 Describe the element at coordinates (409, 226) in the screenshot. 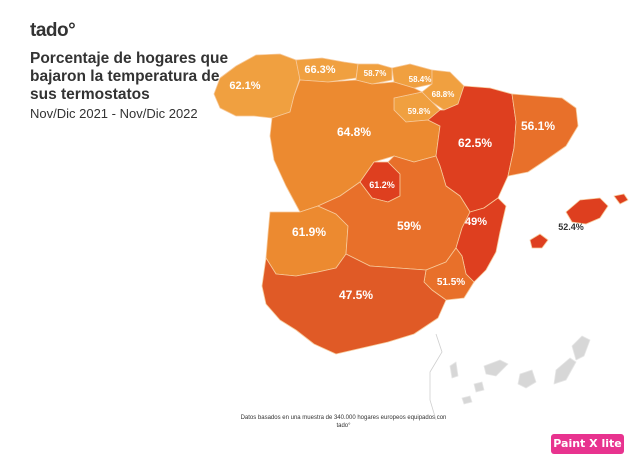

I see `label-castilla-la-mancha: 59%` at that location.